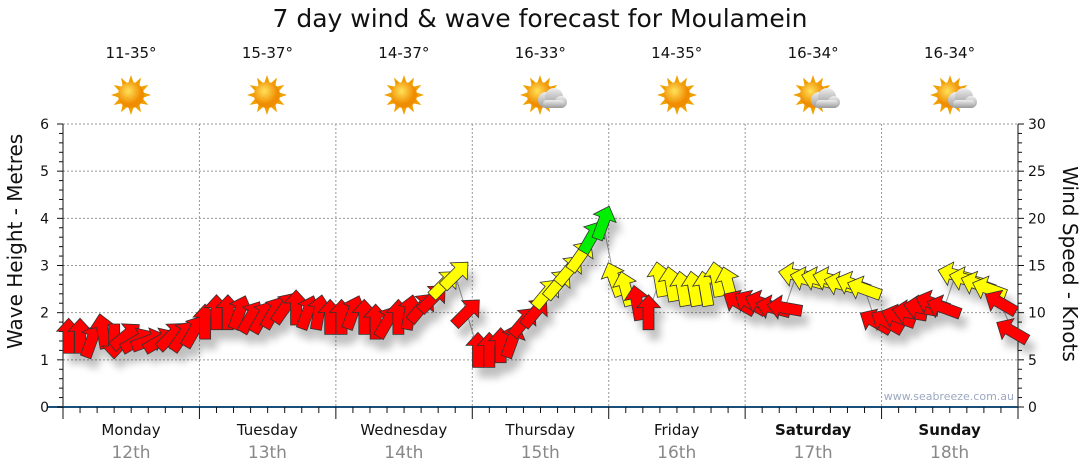 The height and width of the screenshot is (475, 1080). What do you see at coordinates (1032, 408) in the screenshot?
I see `right-tick-label: 0` at bounding box center [1032, 408].